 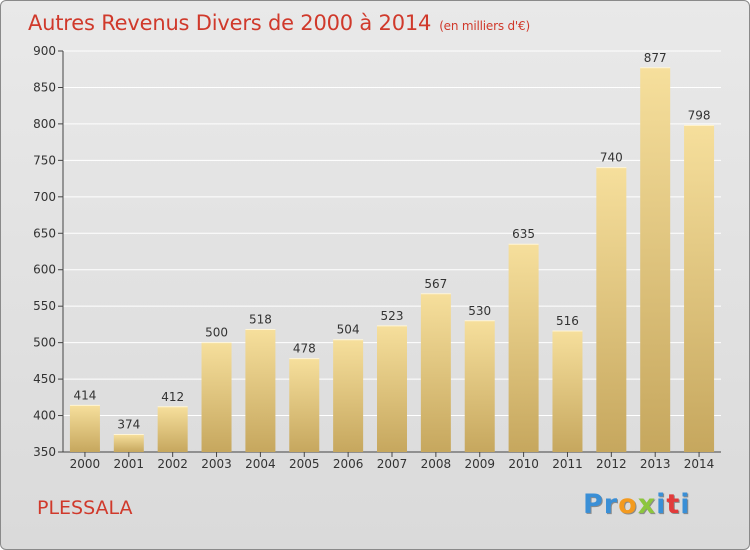 What do you see at coordinates (436, 464) in the screenshot?
I see `x-tick-label: 2008` at bounding box center [436, 464].